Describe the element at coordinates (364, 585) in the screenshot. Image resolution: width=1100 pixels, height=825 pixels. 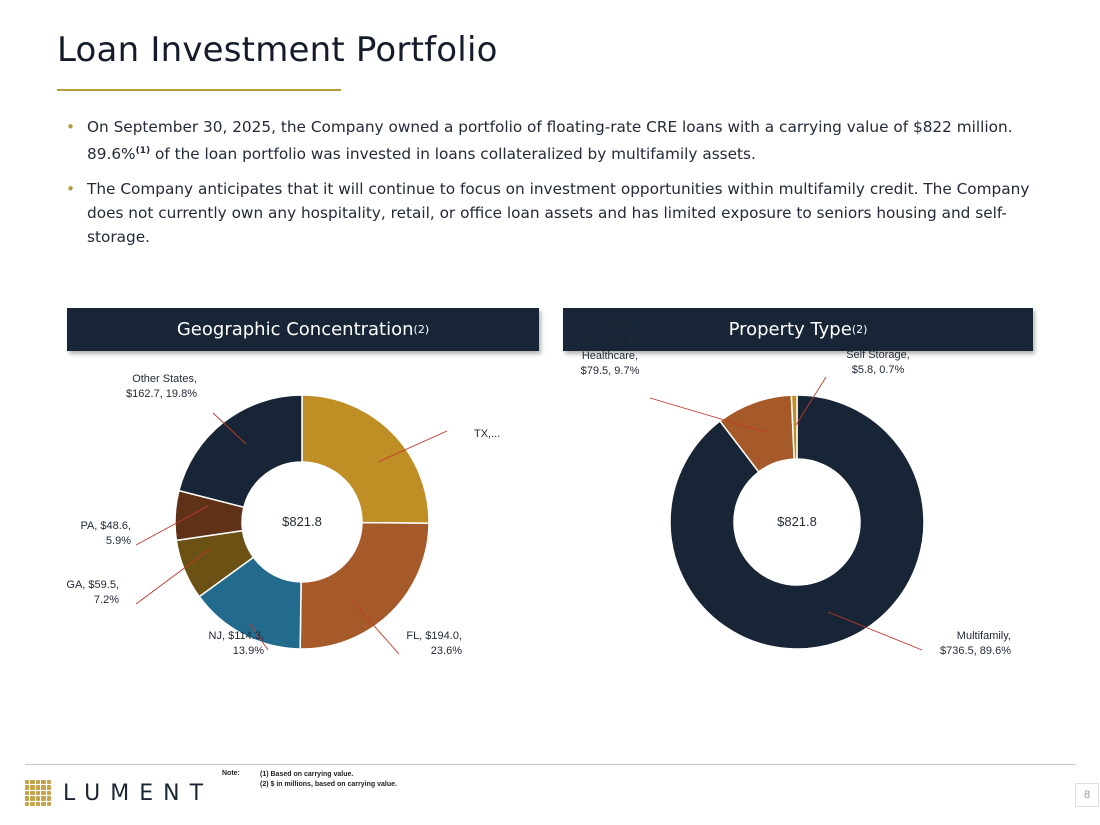
I see `slice-fl` at that location.